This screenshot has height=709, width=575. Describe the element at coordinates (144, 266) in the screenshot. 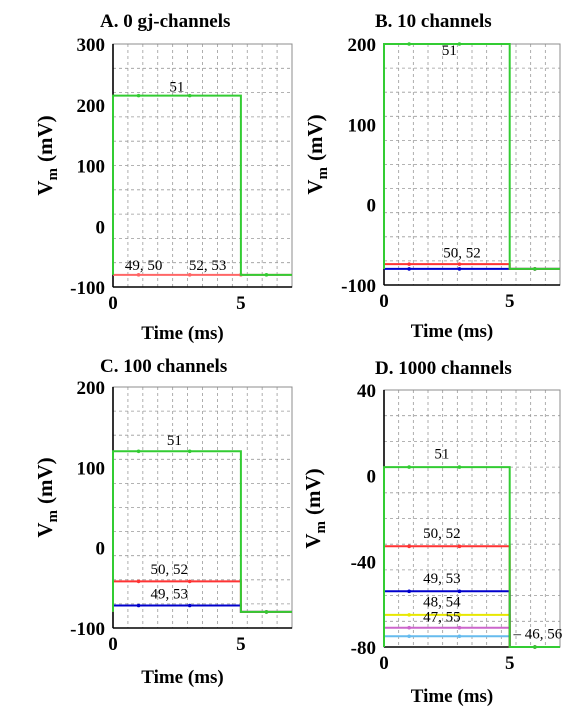

I see `data-label: 49, 50` at that location.